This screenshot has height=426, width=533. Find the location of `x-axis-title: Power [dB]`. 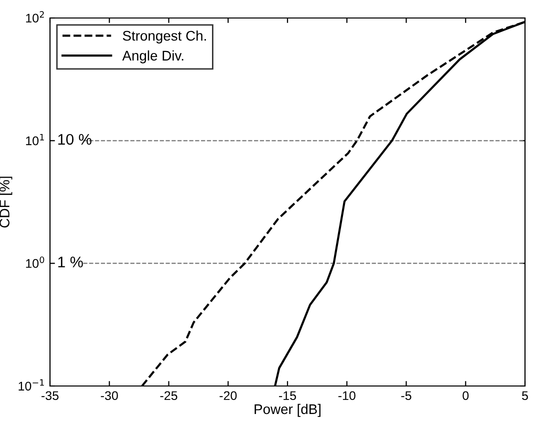

x-axis-title: Power [dB] is located at coordinates (287, 410).